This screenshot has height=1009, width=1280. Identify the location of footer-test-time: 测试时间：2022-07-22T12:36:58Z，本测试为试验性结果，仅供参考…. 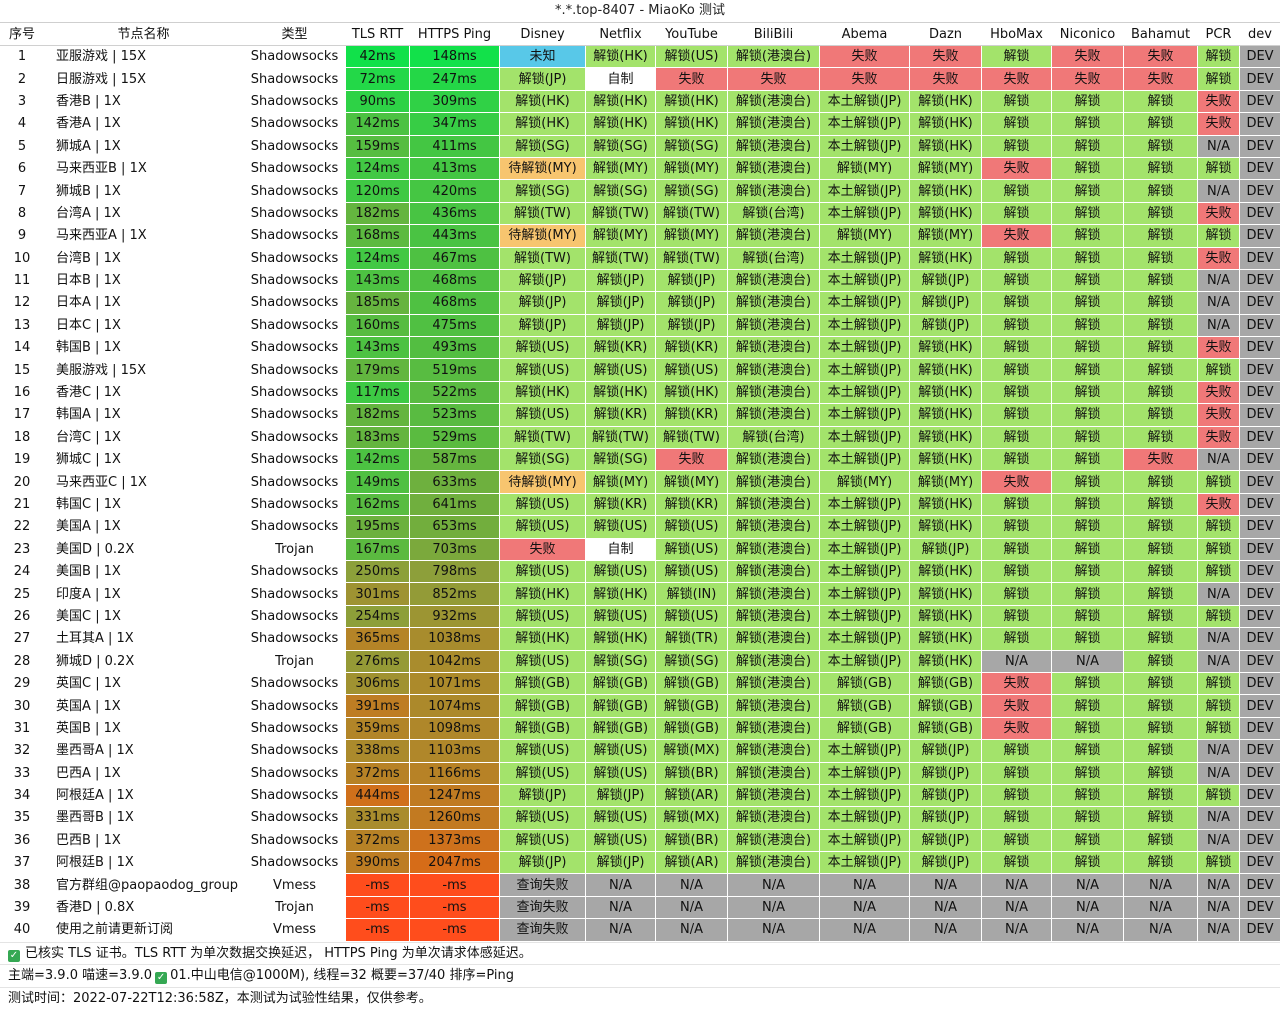
(640, 997).